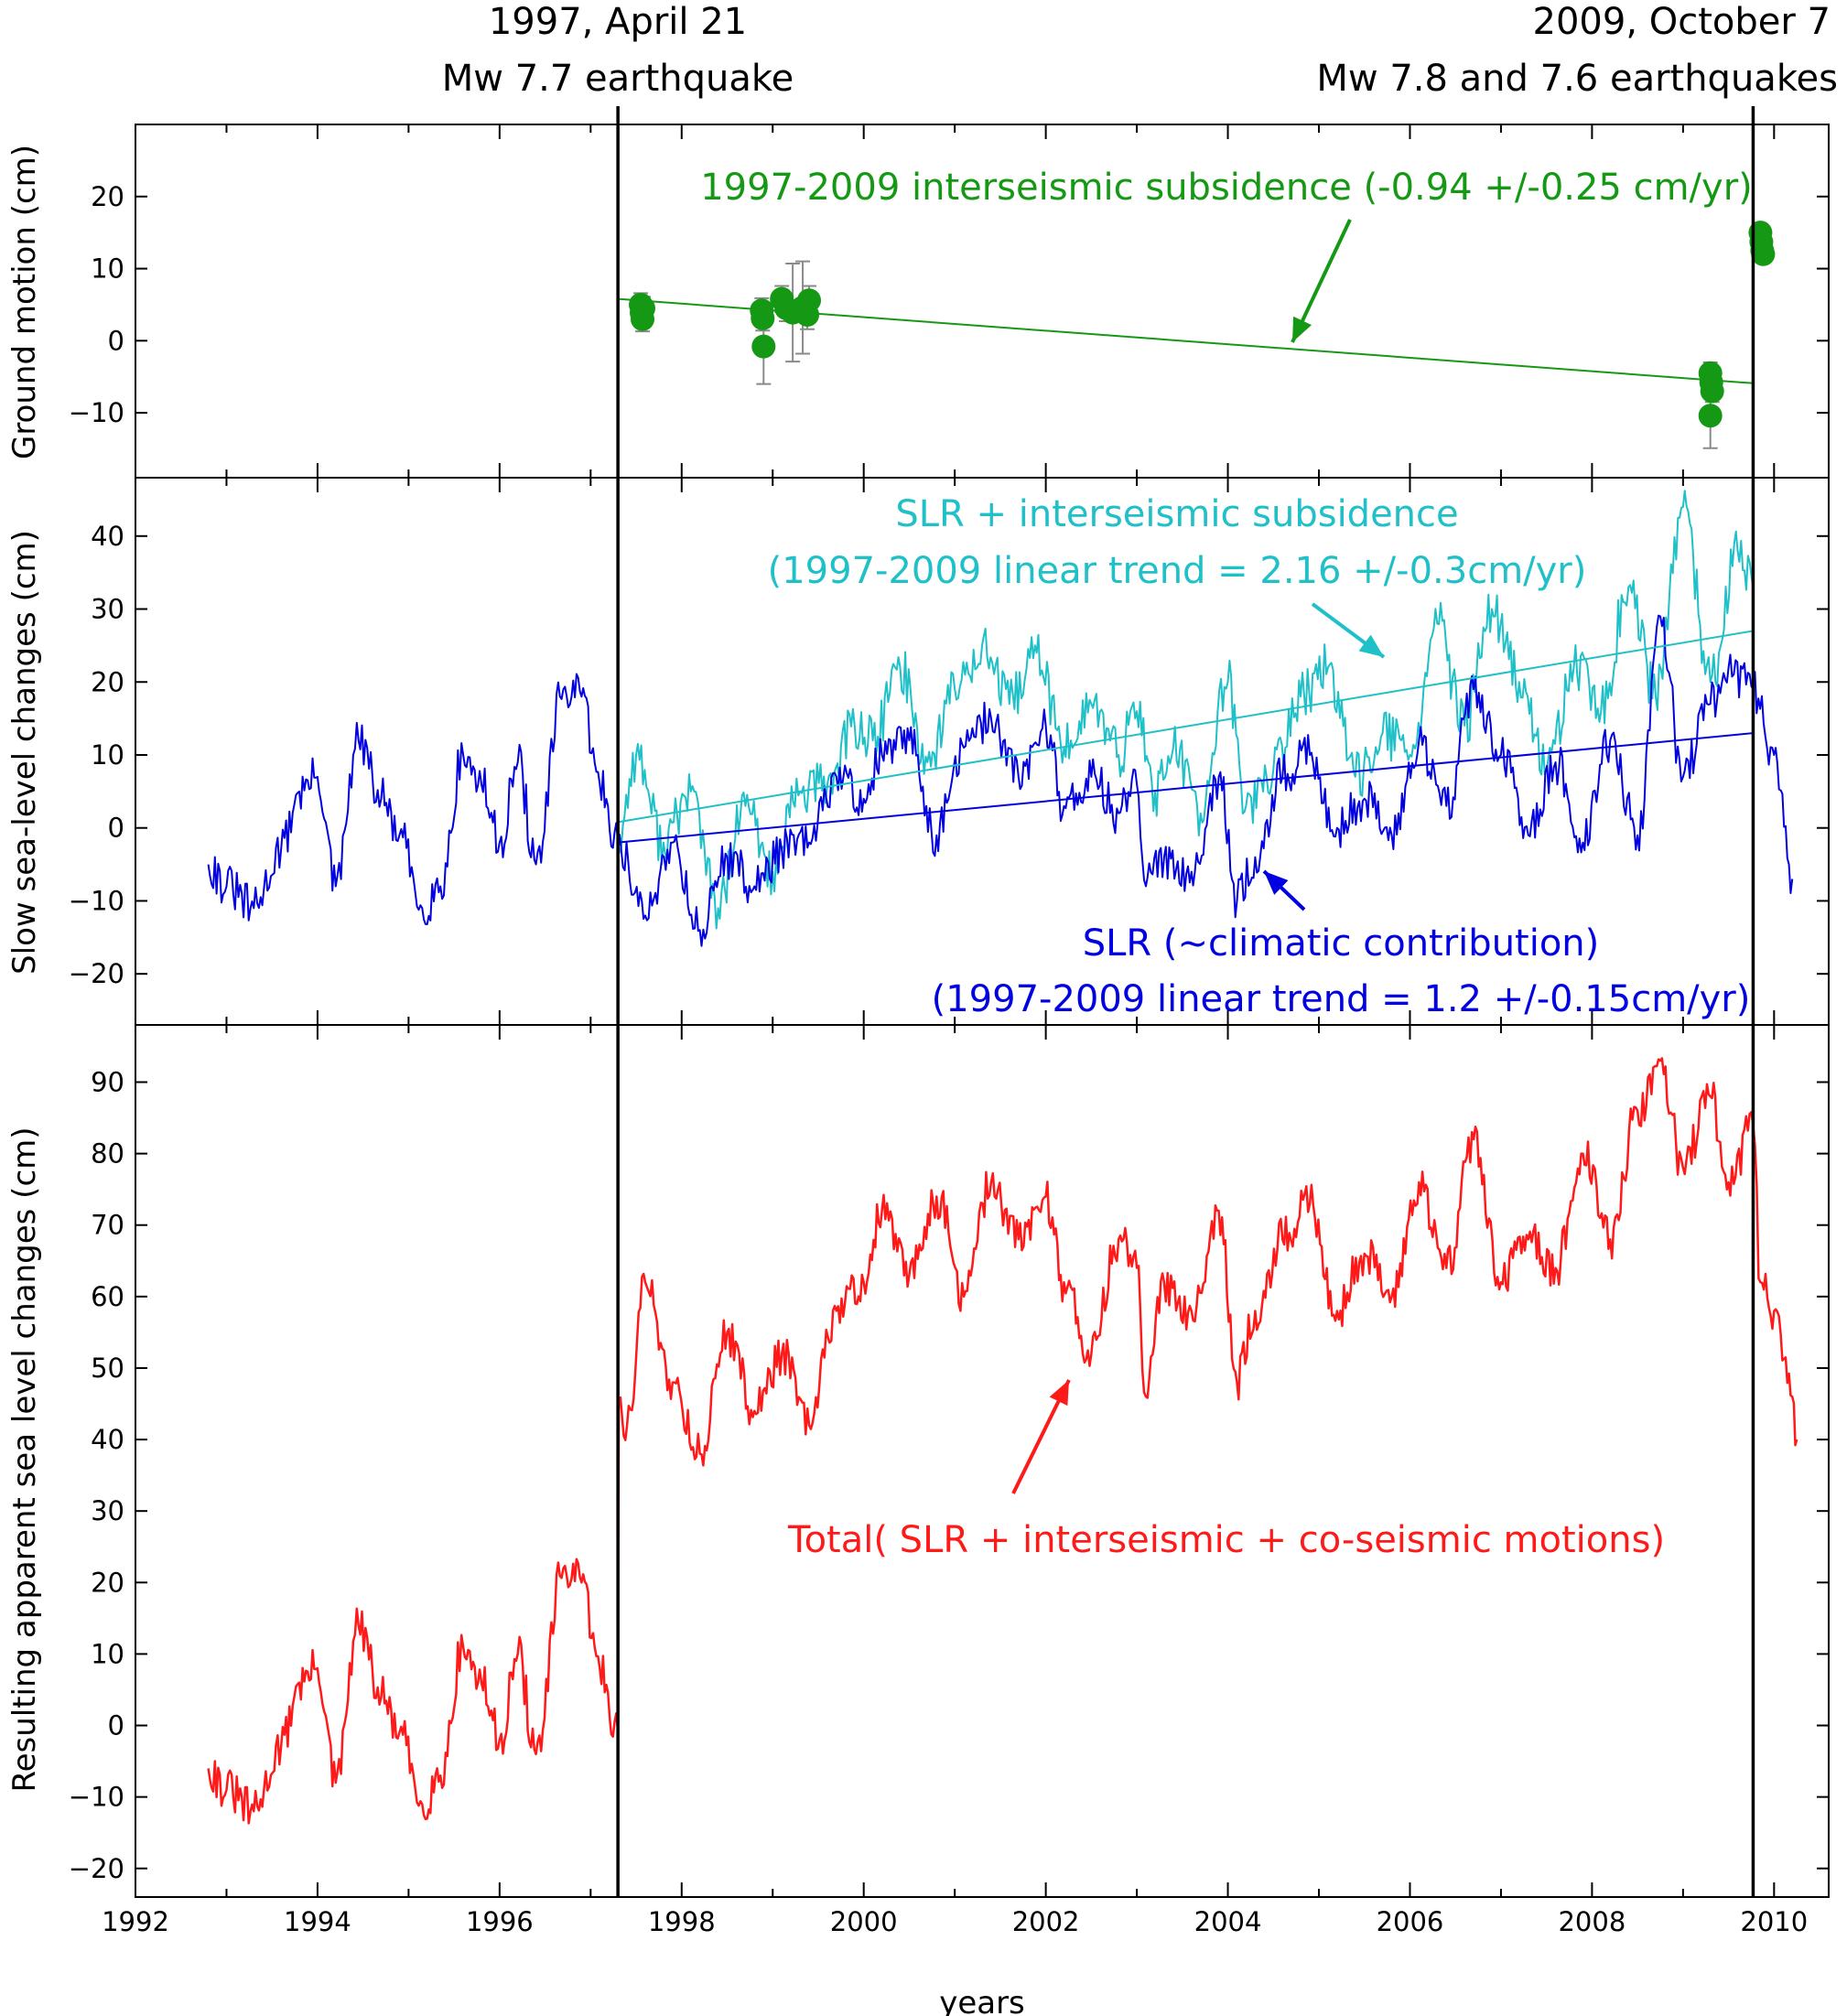 This screenshot has width=1847, height=2016. I want to click on slr-subsidence-arrow-head, so click(1371, 645).